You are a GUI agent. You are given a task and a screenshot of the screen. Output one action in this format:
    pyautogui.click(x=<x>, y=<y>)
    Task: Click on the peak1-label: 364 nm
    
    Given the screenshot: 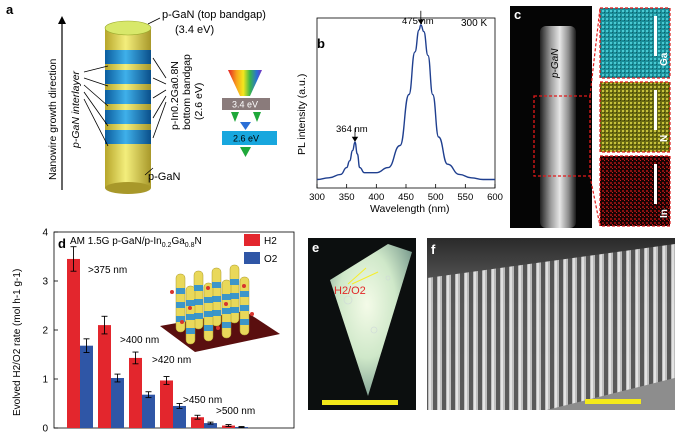 What is the action you would take?
    pyautogui.click(x=352, y=129)
    